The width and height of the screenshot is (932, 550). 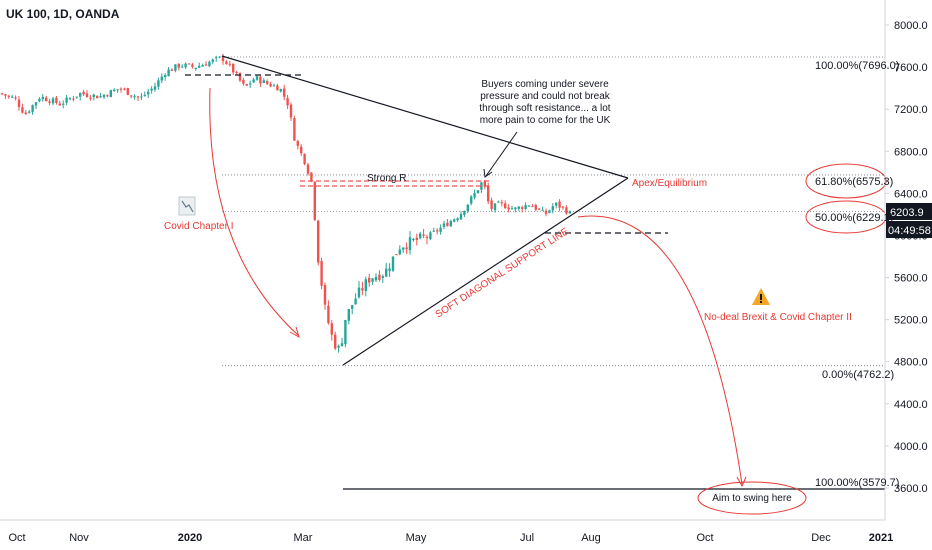 I want to click on warning-icon, so click(x=761, y=296).